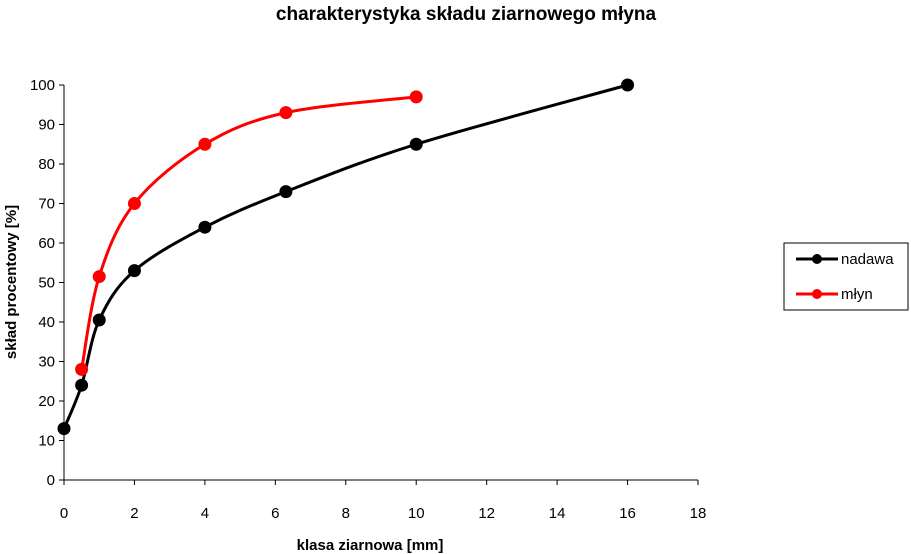 The height and width of the screenshot is (554, 911). I want to click on x-tick-label: 8, so click(346, 513).